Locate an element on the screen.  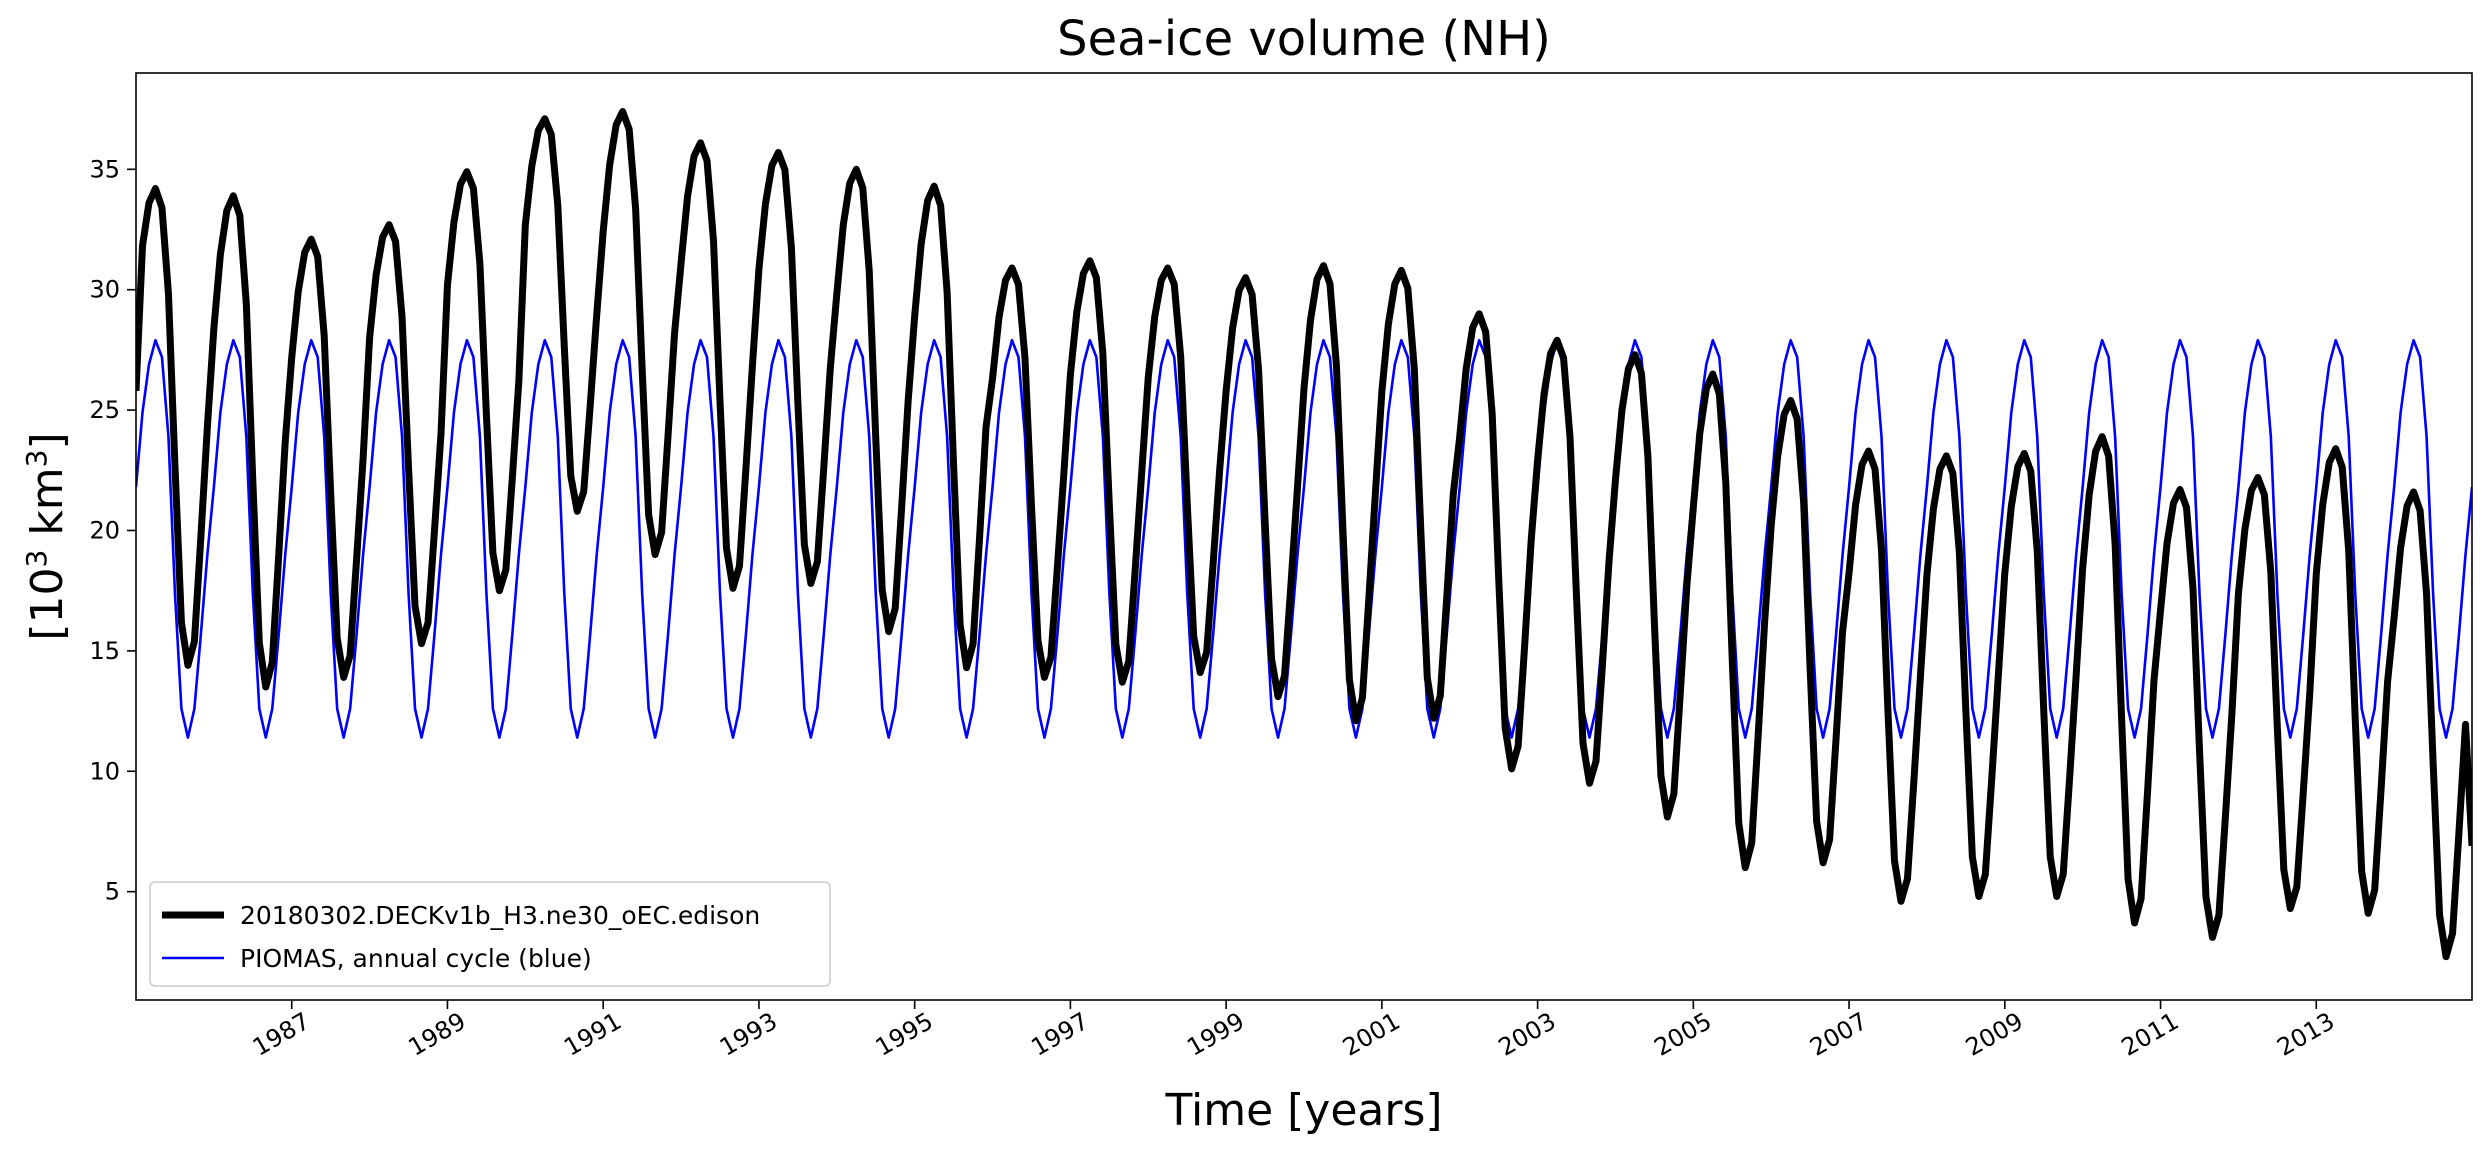
x-tick-label: 1987 is located at coordinates (281, 1034).